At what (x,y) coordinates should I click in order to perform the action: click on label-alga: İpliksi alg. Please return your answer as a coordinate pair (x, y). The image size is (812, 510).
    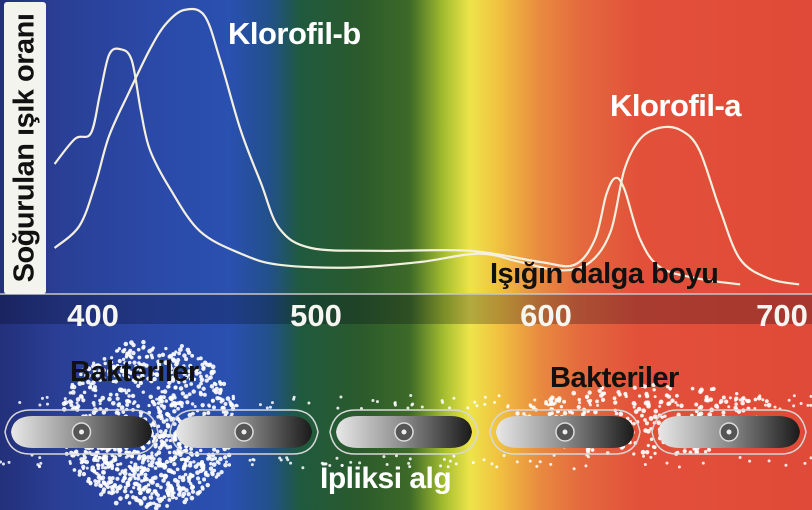
    Looking at the image, I should click on (386, 478).